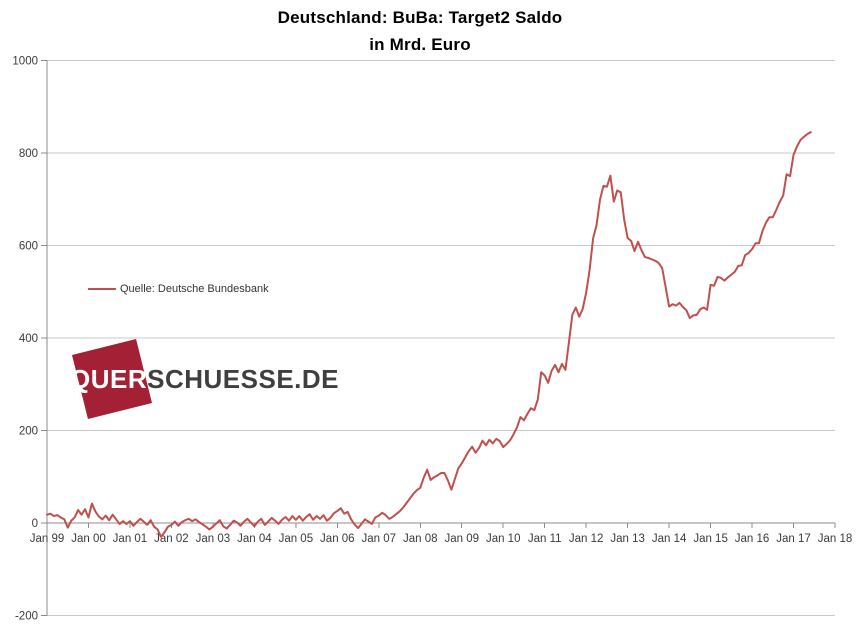 The height and width of the screenshot is (624, 867). Describe the element at coordinates (102, 289) in the screenshot. I see `legend-line-swatch` at that location.